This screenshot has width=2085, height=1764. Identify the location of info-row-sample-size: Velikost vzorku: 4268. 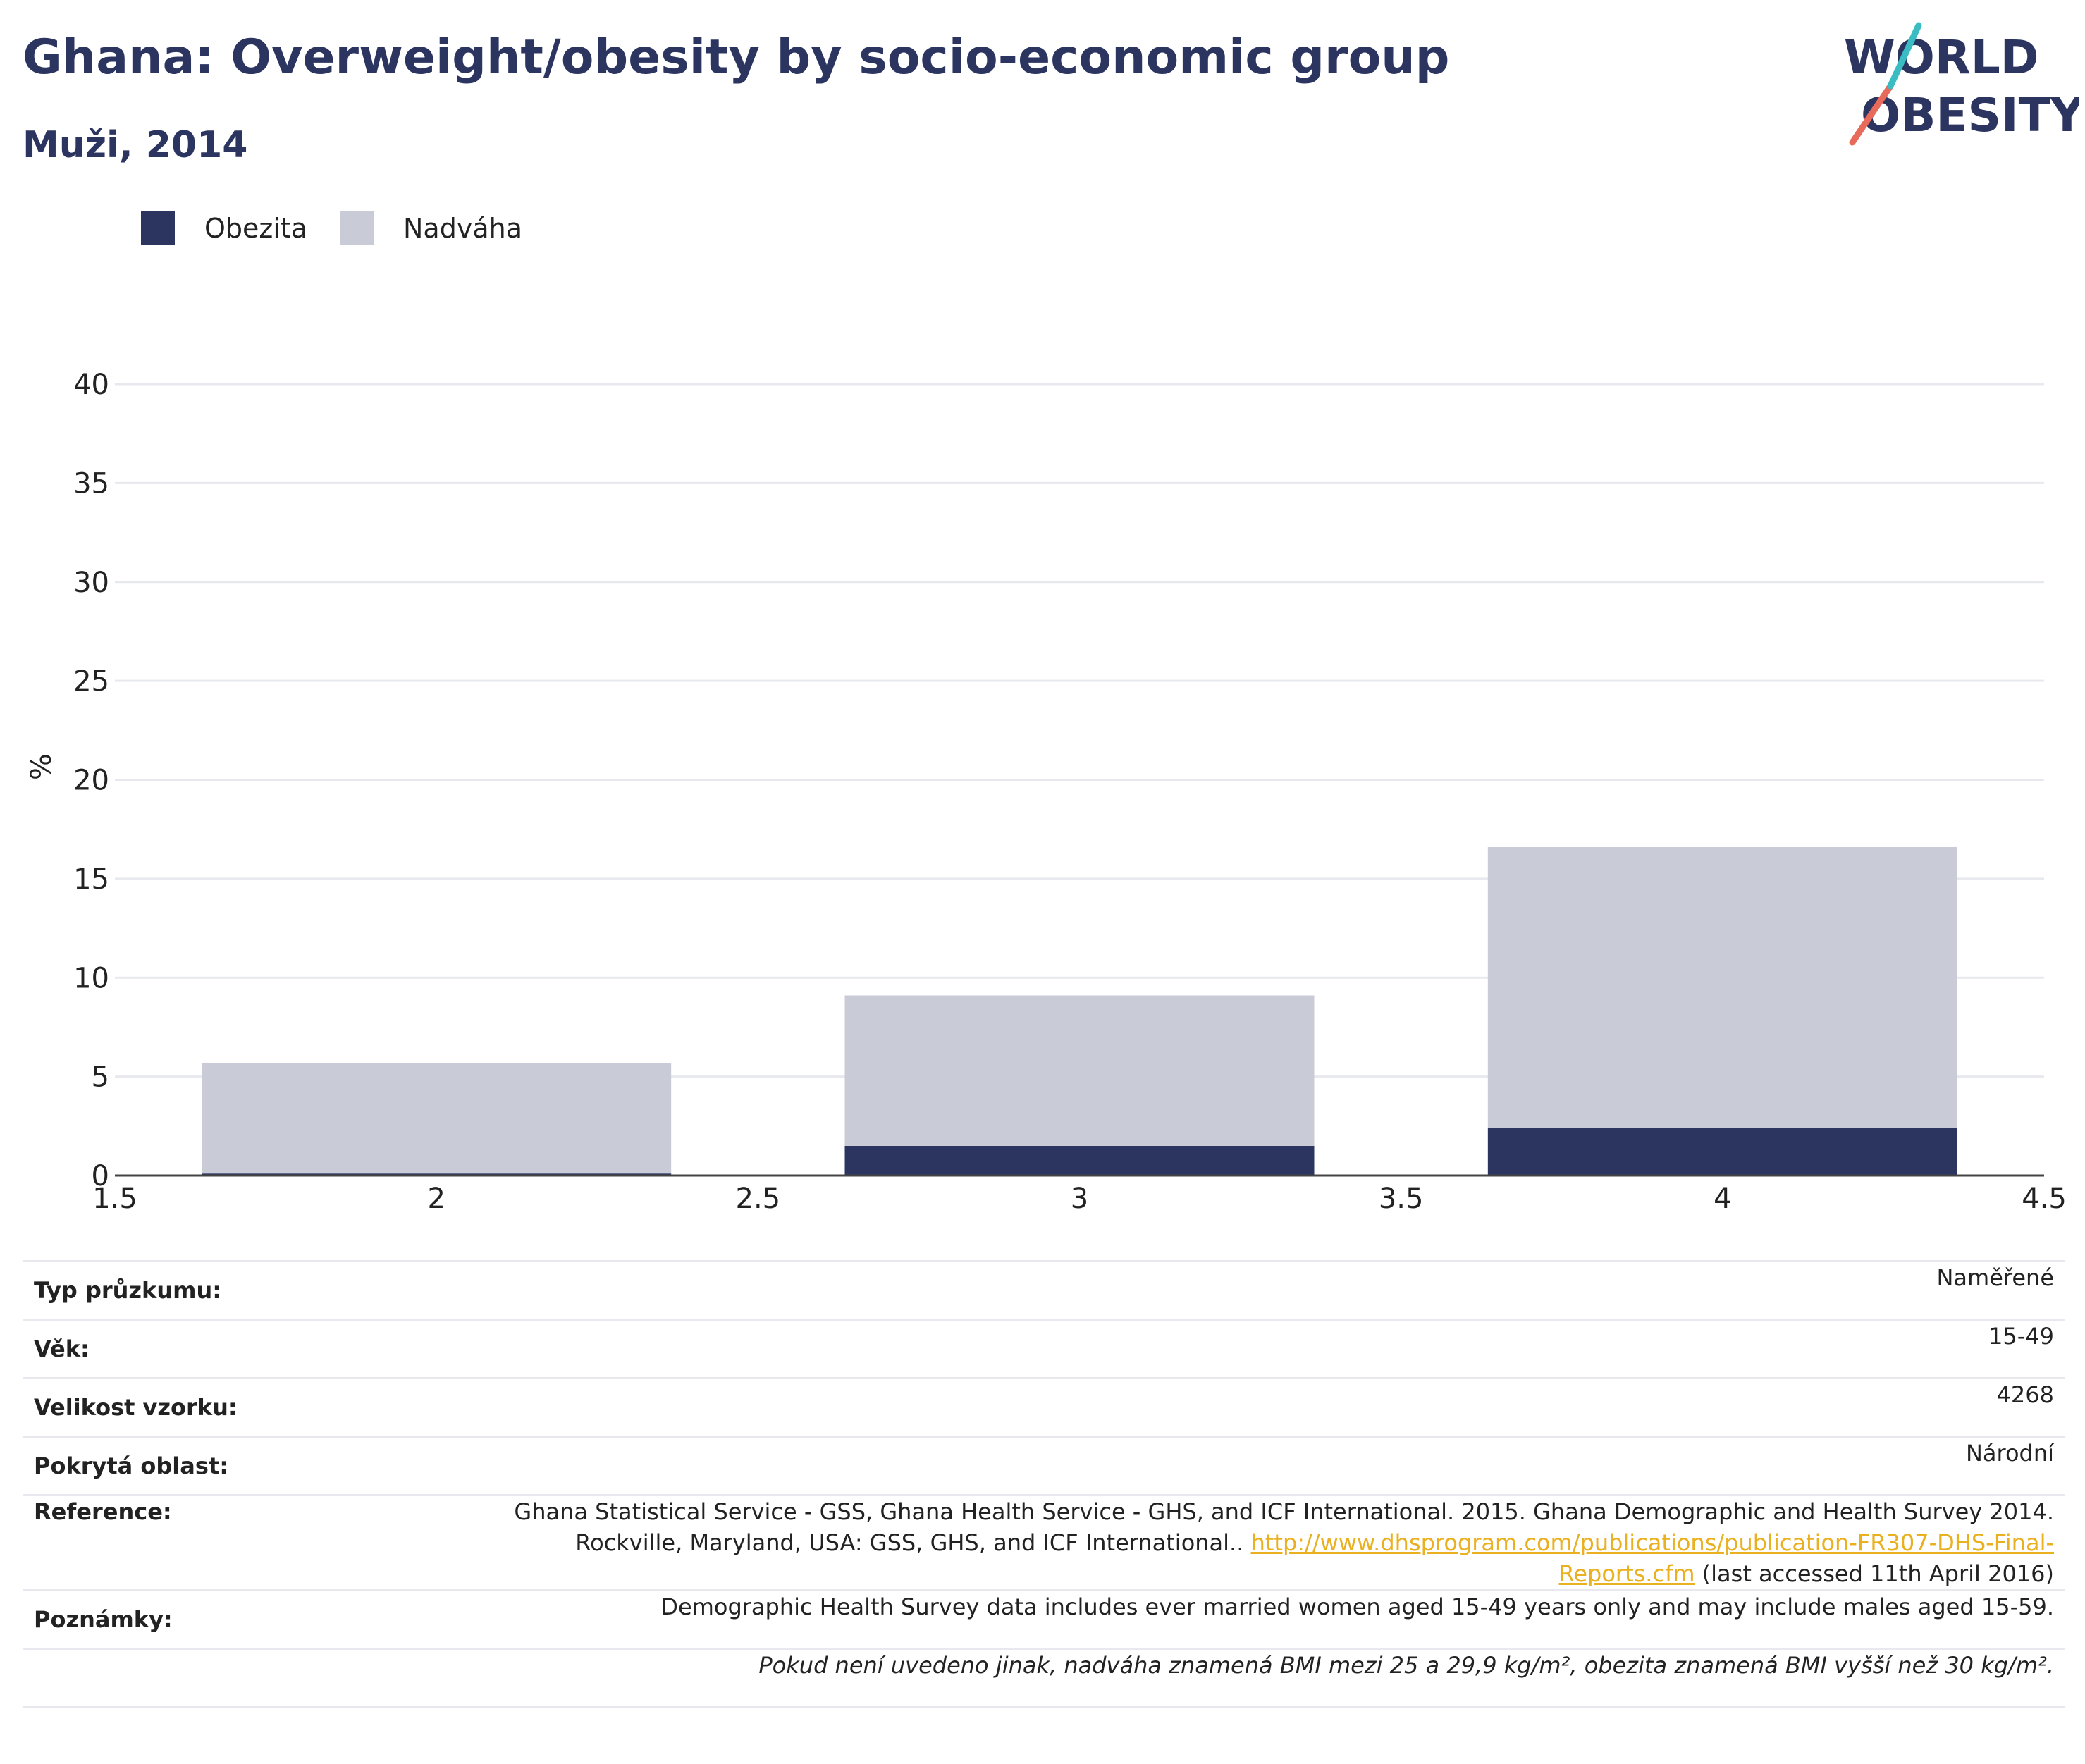
(1044, 1407).